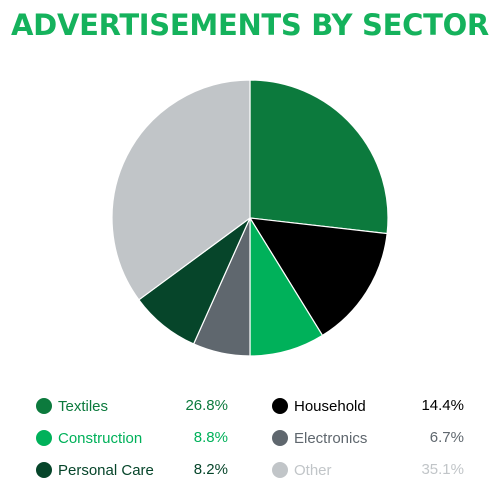 This screenshot has width=500, height=500. I want to click on legend-label-textiles: Textiles, so click(83, 406).